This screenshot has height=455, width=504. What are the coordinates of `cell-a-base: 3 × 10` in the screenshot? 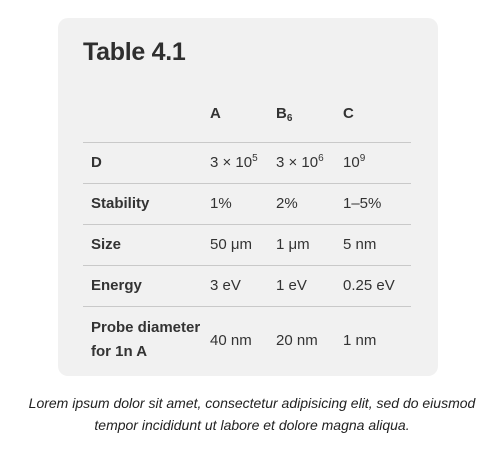 It's located at (231, 162).